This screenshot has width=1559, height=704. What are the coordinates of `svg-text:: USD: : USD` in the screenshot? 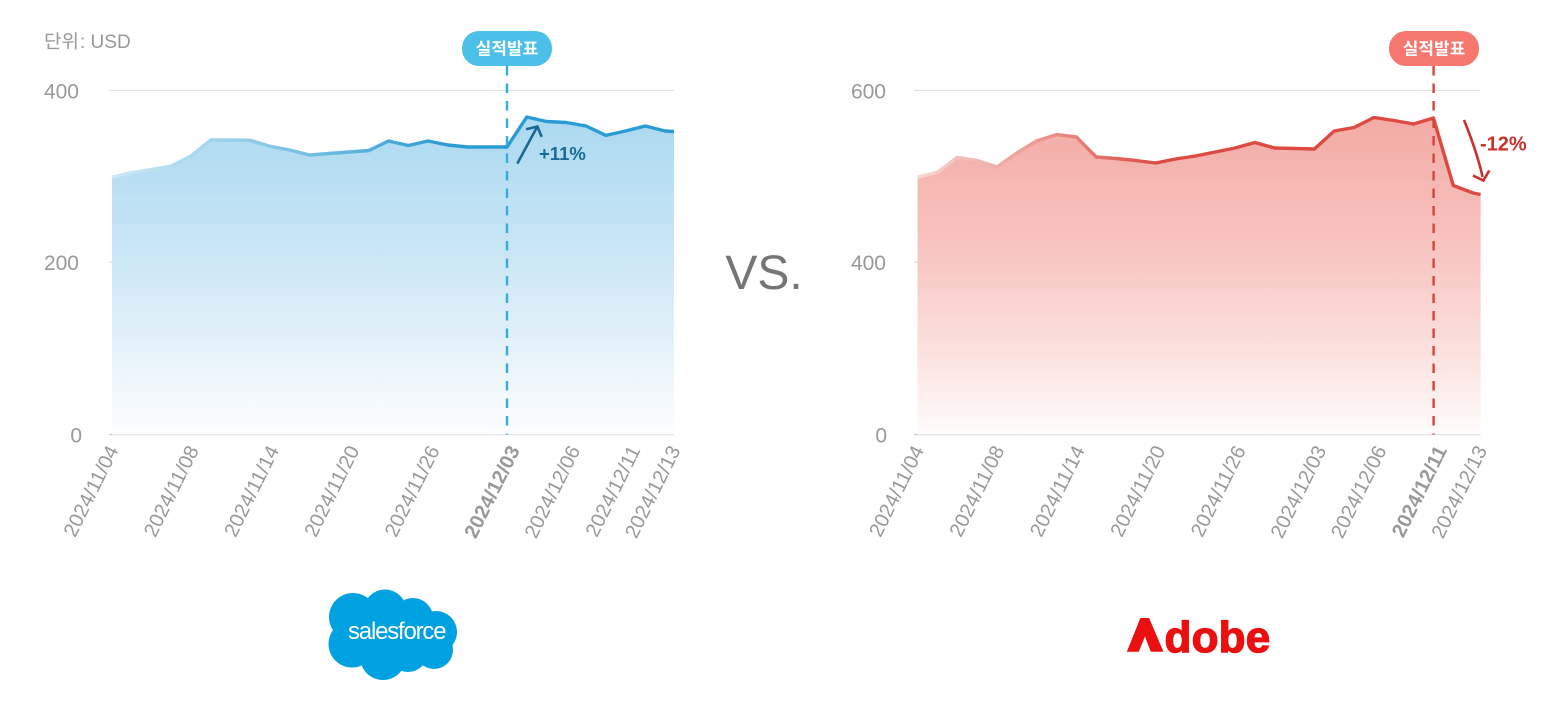 It's located at (105, 42).